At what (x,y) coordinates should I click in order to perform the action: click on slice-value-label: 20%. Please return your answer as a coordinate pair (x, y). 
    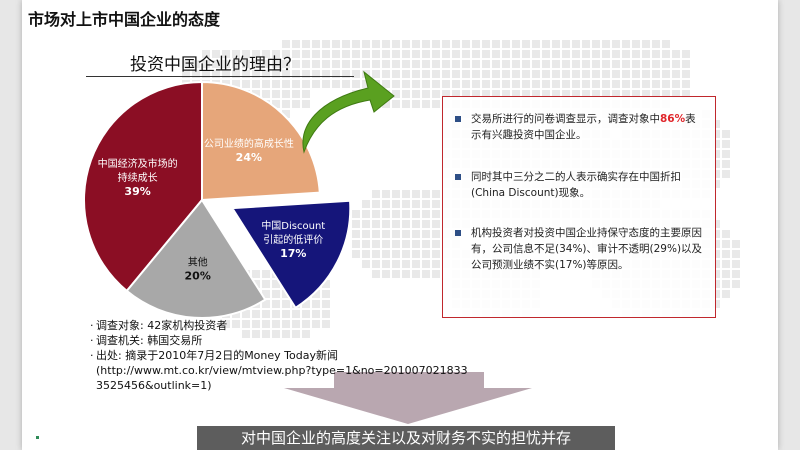
    Looking at the image, I should click on (198, 275).